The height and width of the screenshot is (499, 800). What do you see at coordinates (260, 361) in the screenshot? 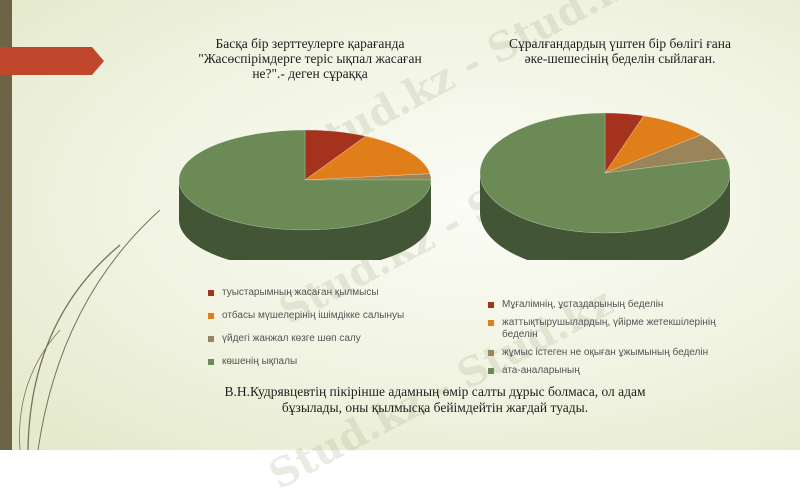
I see `legend-label: көшенің ықпалы` at bounding box center [260, 361].